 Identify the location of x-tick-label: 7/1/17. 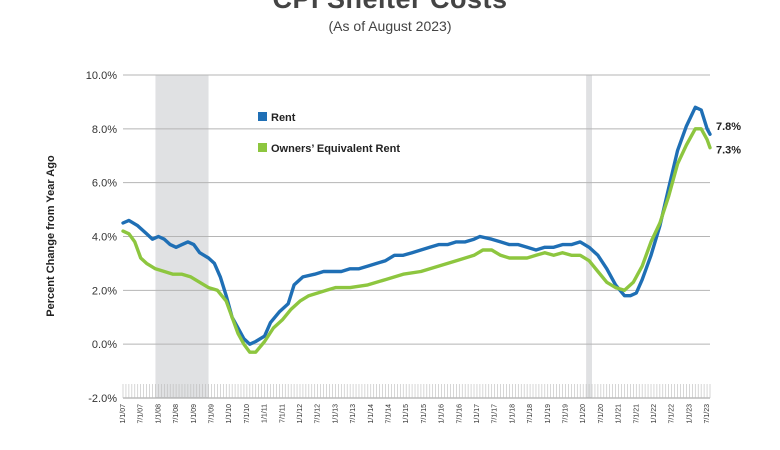
(495, 414).